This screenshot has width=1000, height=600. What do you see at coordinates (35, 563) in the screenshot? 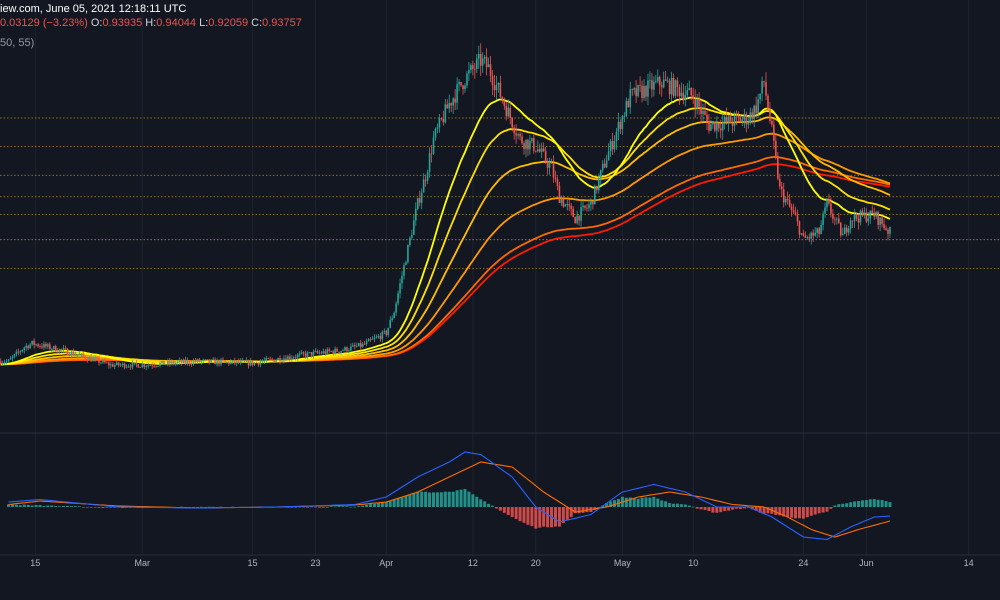
I see `x-tick-label: 15` at bounding box center [35, 563].